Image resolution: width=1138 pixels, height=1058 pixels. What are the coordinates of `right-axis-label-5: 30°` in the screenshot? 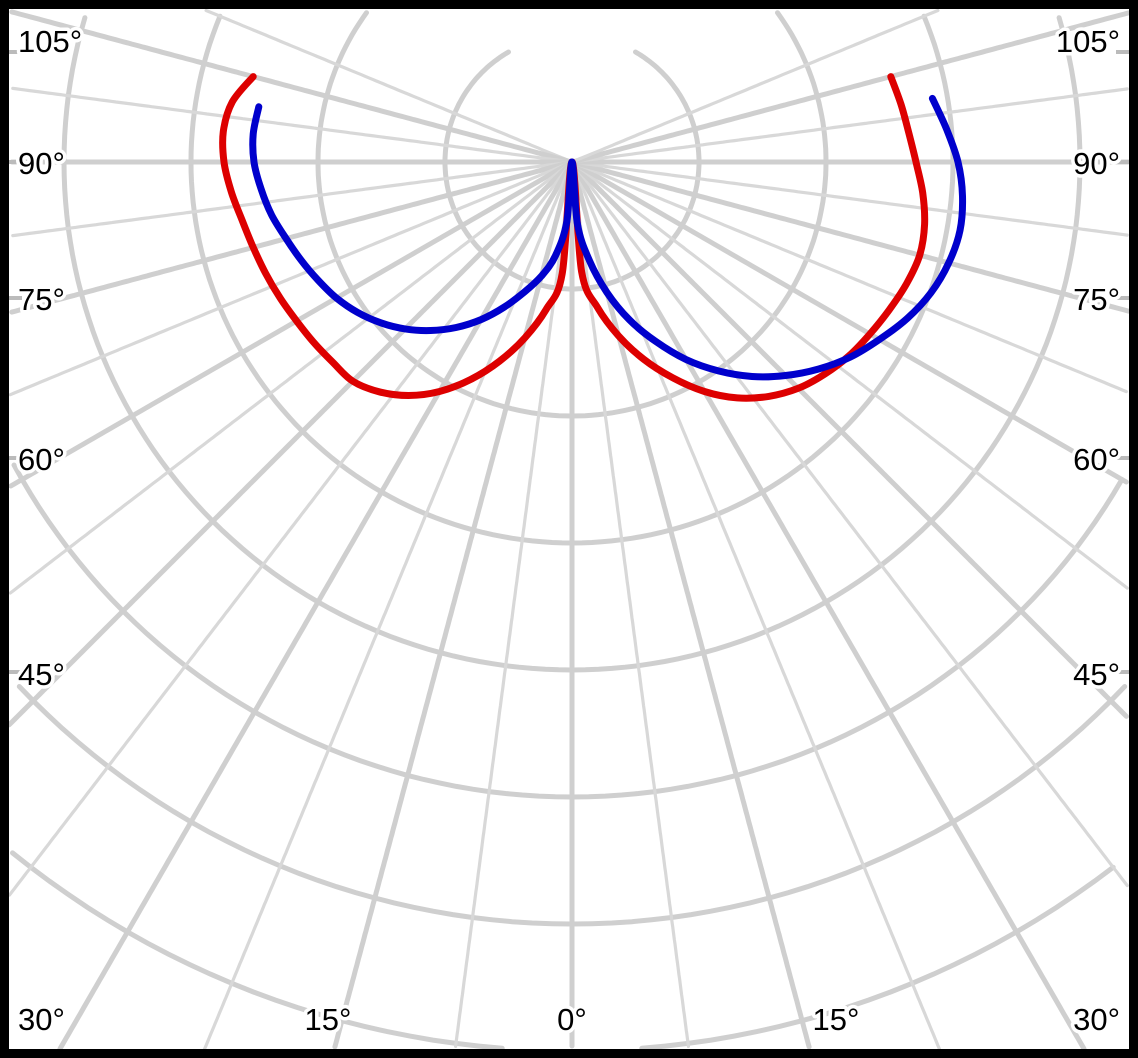 It's located at (1096, 1019).